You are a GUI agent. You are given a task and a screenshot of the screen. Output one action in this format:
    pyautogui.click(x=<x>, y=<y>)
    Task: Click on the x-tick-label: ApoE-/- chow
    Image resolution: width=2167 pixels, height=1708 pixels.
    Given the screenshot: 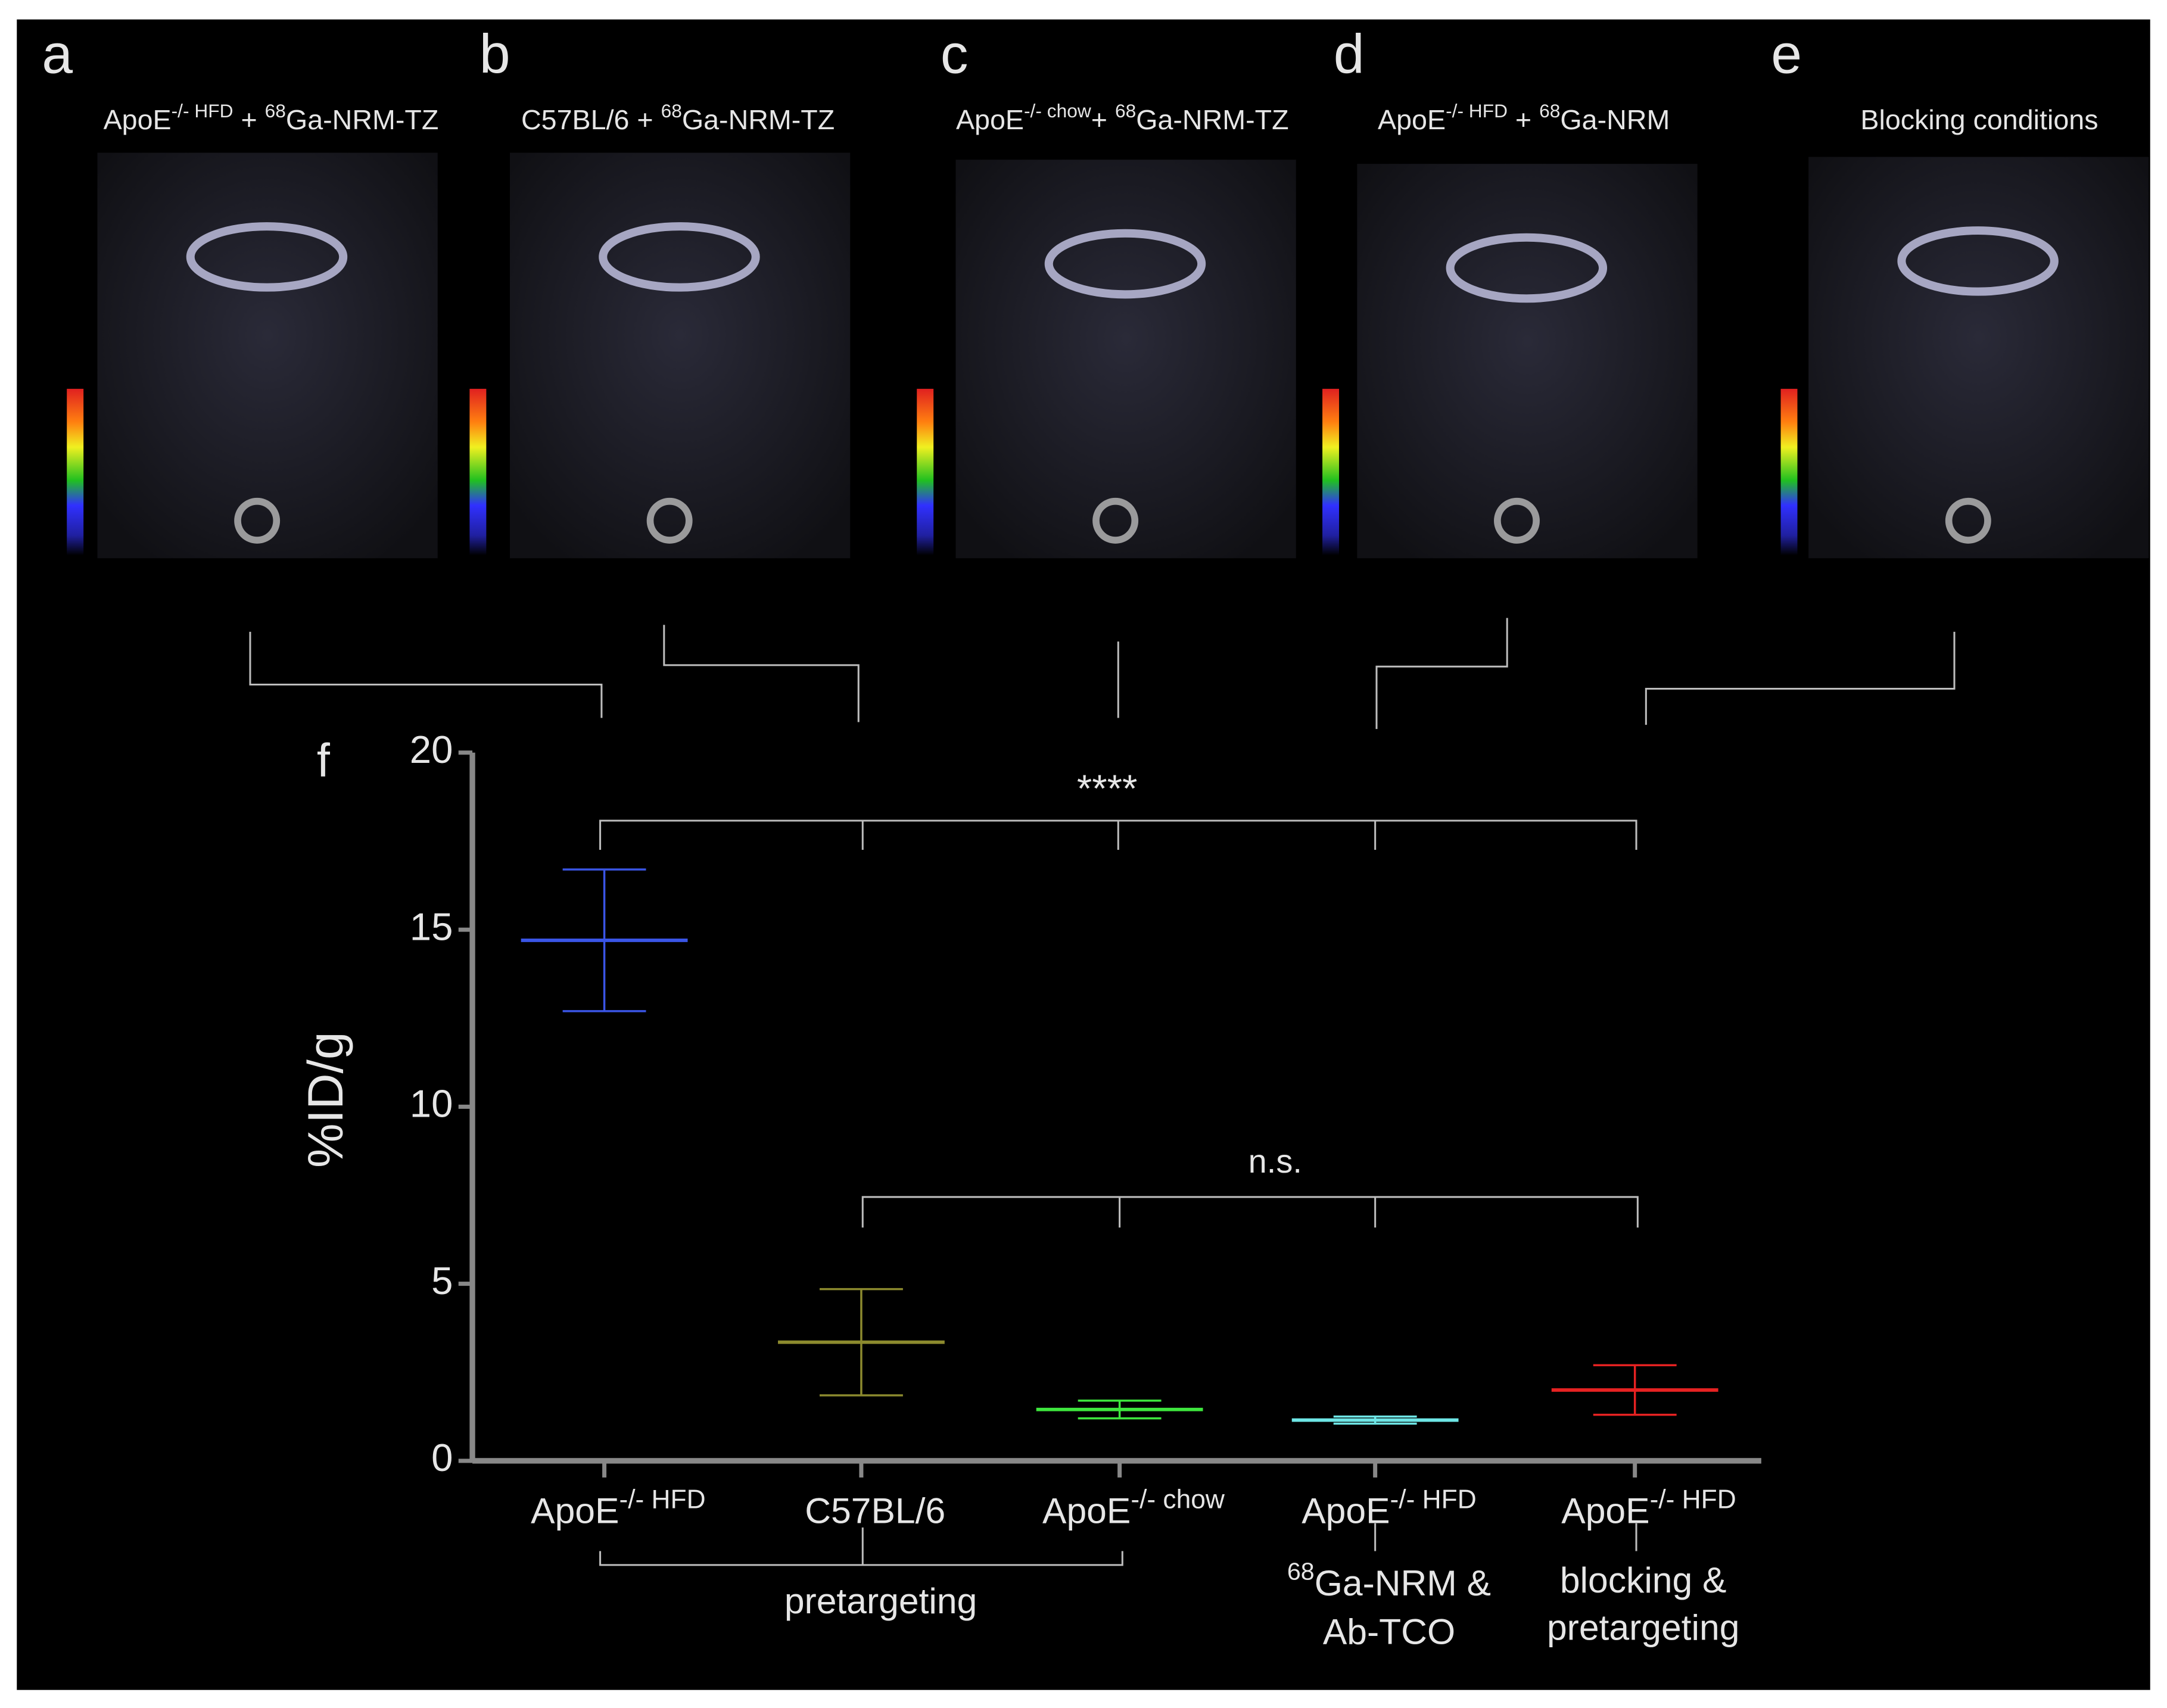 What is the action you would take?
    pyautogui.click(x=1133, y=1508)
    